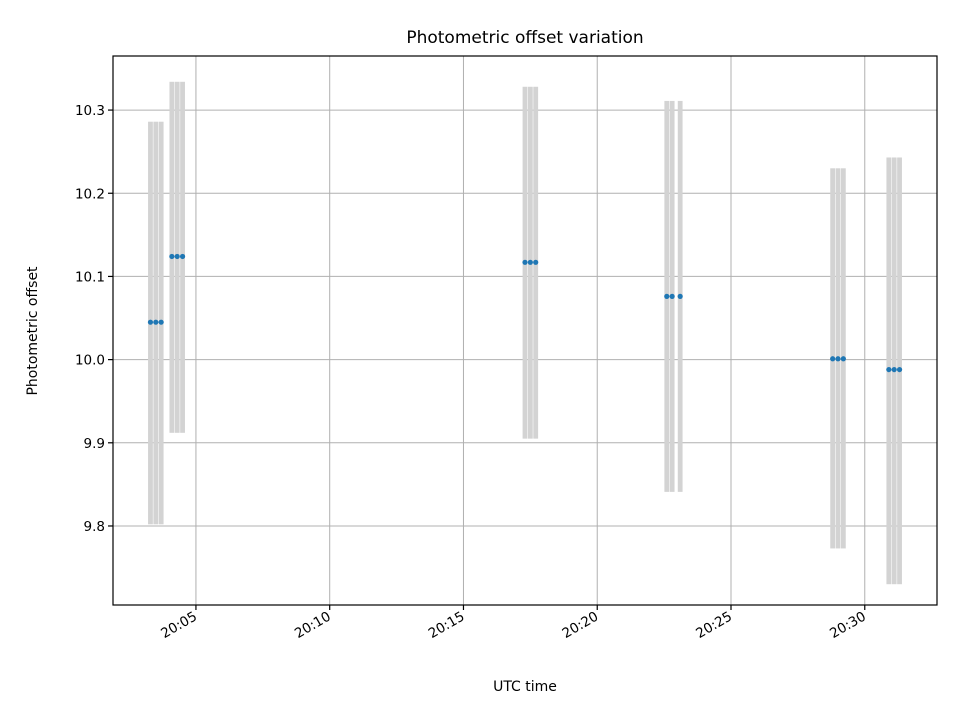  What do you see at coordinates (33, 331) in the screenshot?
I see `y-axis-label: Photometric offset` at bounding box center [33, 331].